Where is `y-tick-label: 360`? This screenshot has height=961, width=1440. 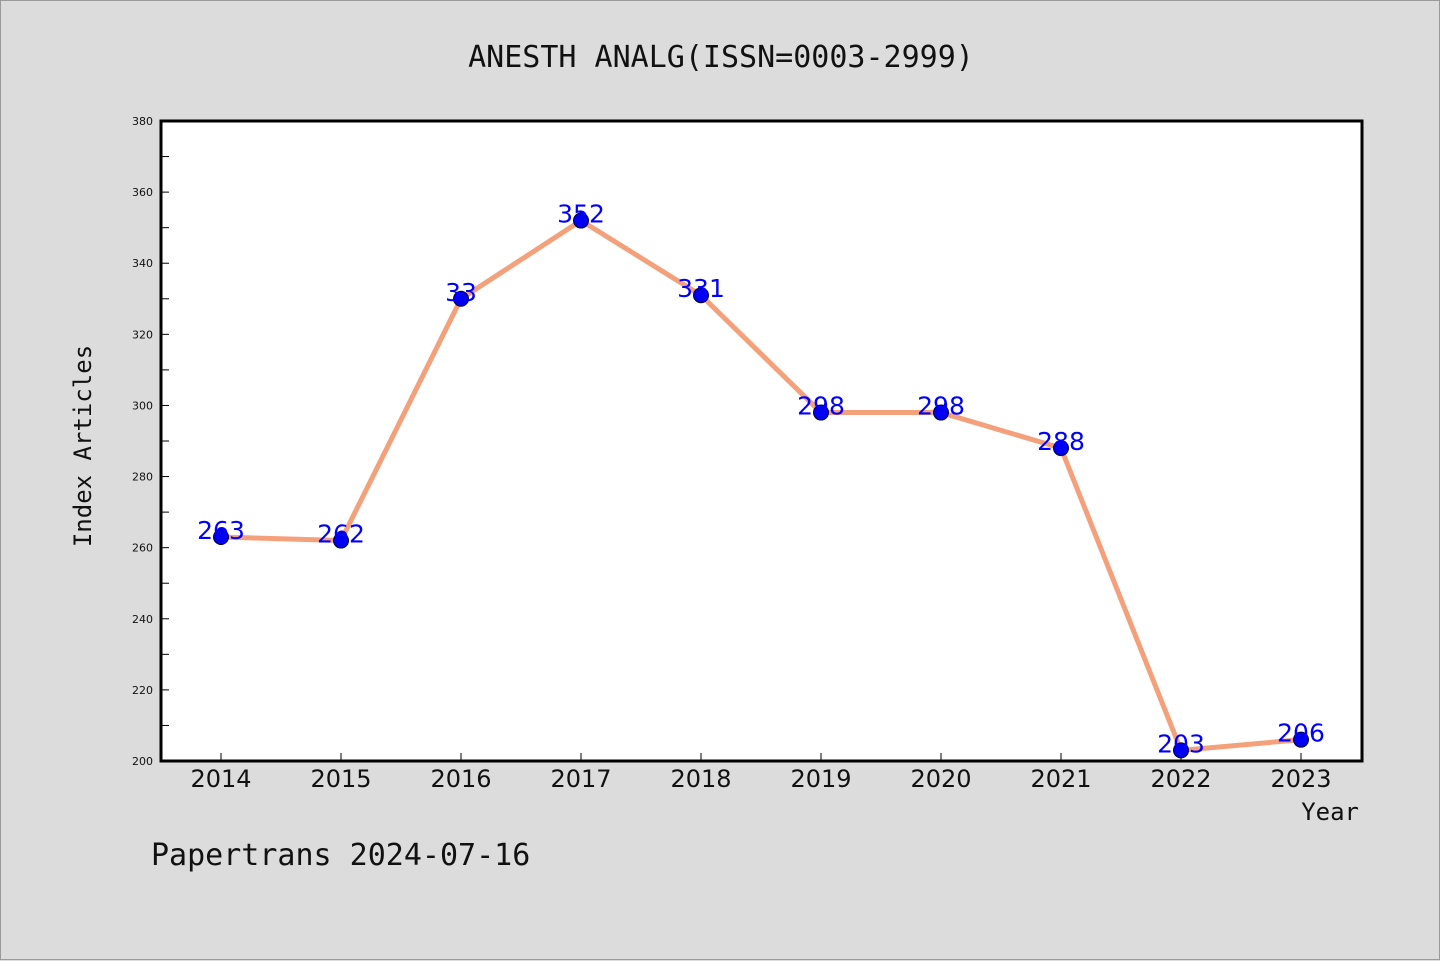 y-tick-label: 360 is located at coordinates (142, 192).